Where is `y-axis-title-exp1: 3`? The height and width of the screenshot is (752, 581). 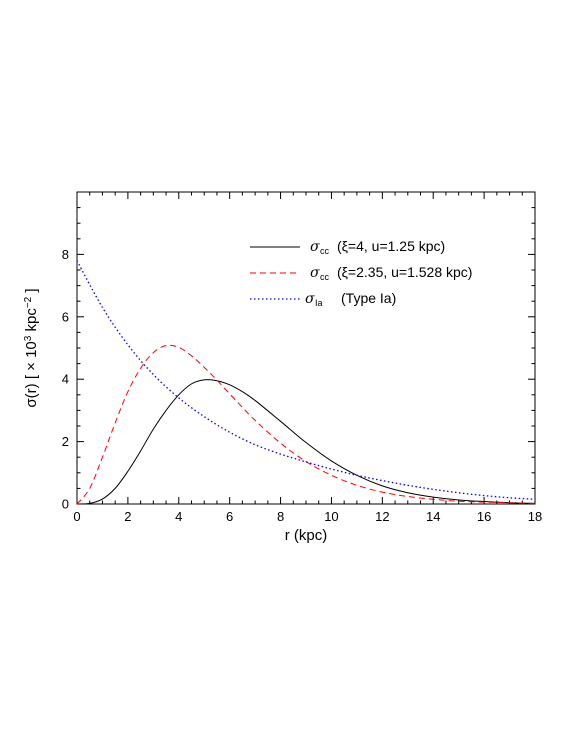
y-axis-title-exp1: 3 is located at coordinates (28, 338).